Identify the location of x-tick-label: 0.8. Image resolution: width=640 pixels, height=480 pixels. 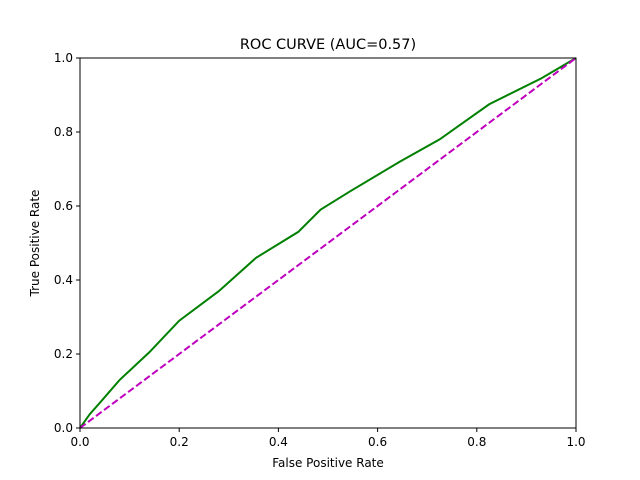
(476, 442).